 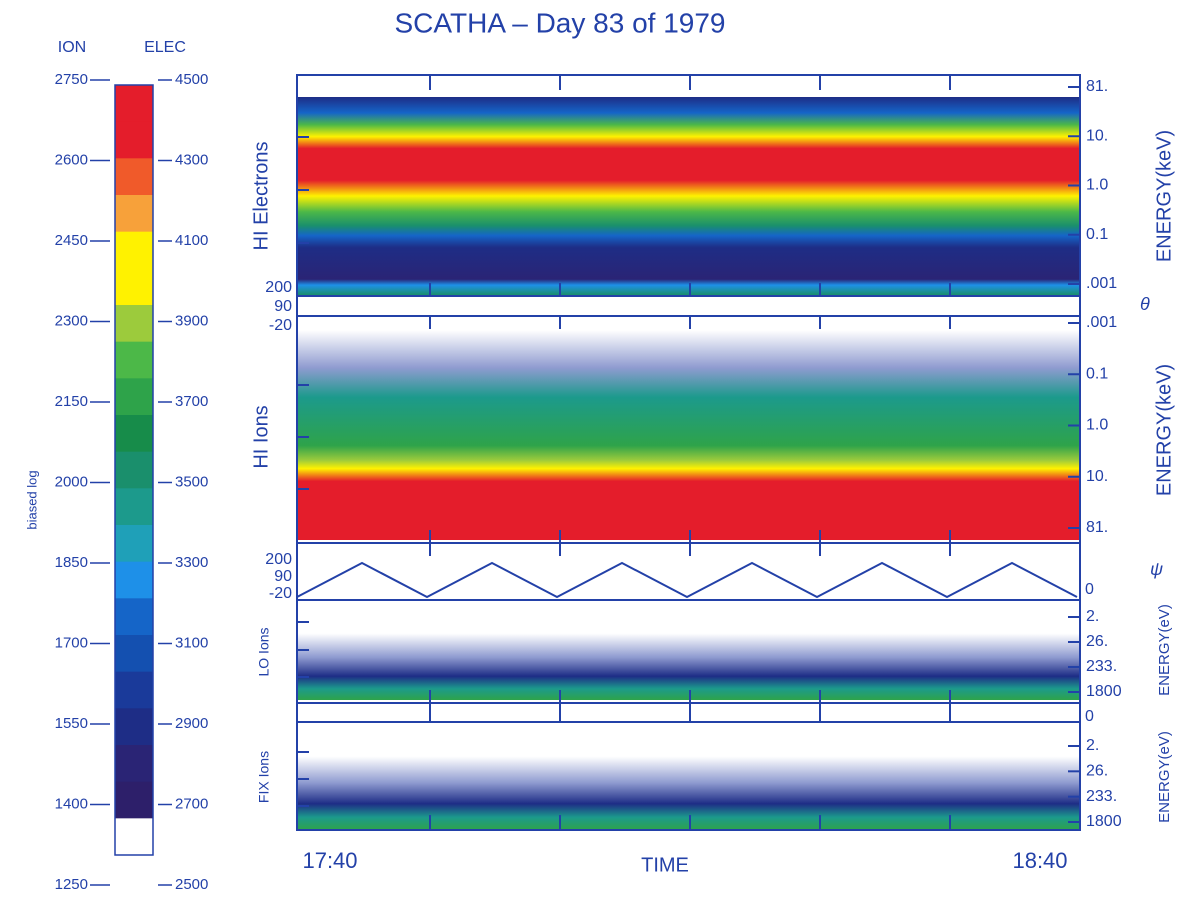 What do you see at coordinates (71, 240) in the screenshot?
I see `ion-tick-label: 2450` at bounding box center [71, 240].